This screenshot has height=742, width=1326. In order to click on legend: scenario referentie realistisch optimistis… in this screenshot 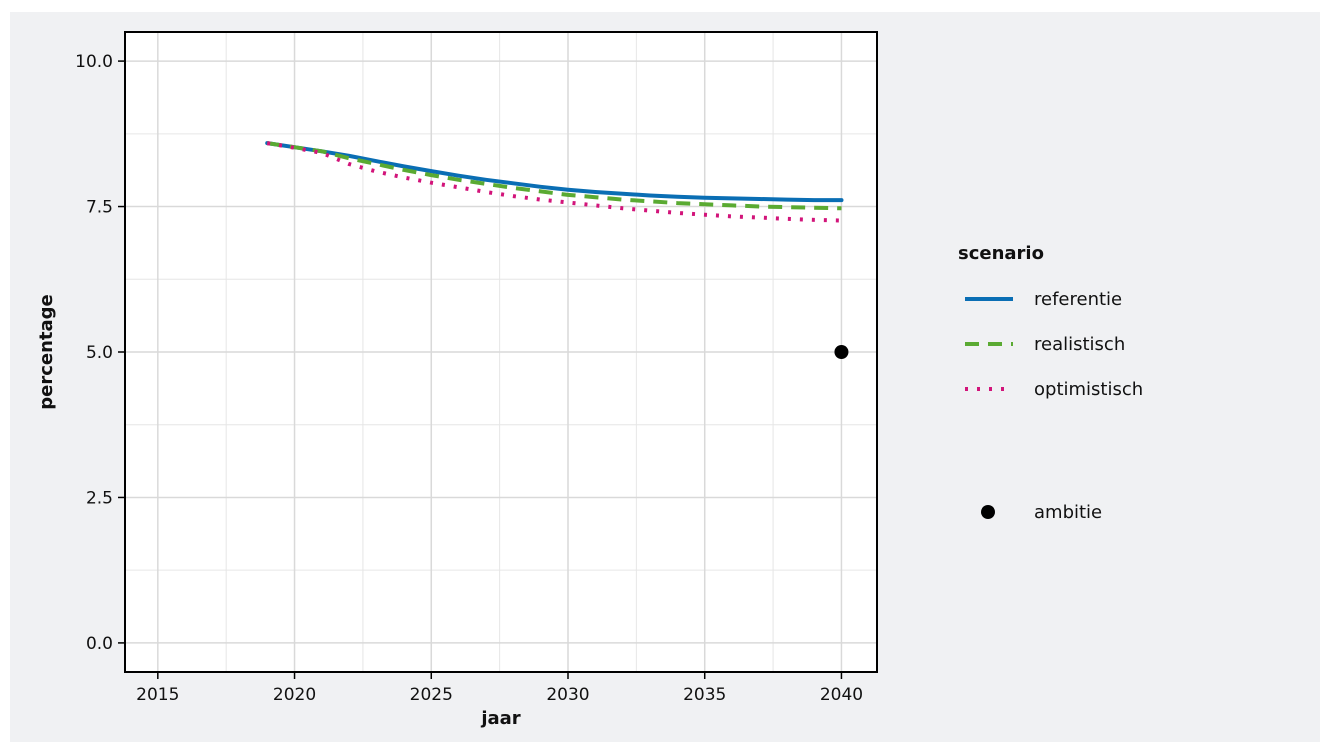, I will do `click(1050, 383)`.